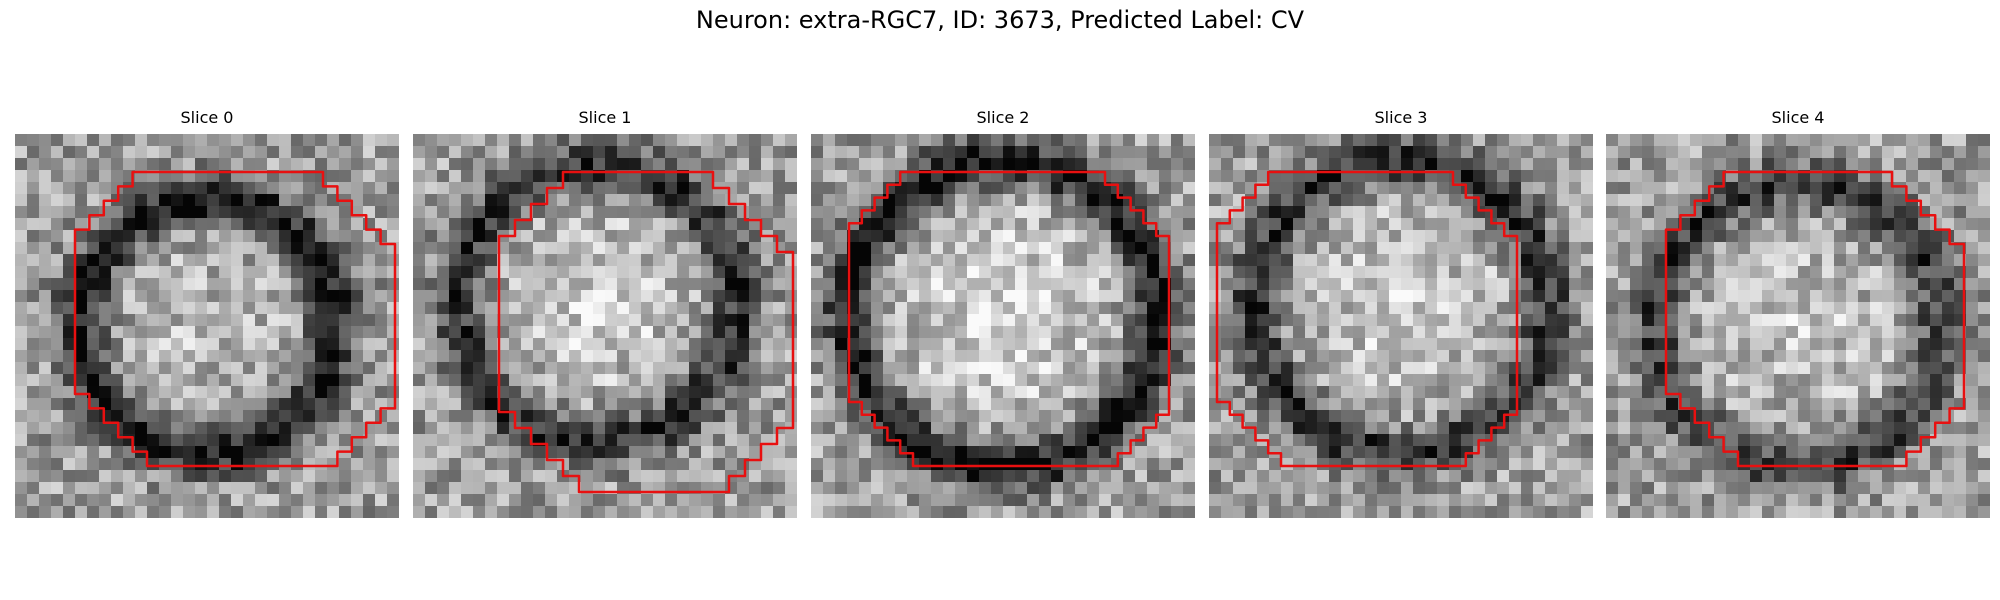 The width and height of the screenshot is (2000, 600). I want to click on slice-title: Slice 0, so click(207, 117).